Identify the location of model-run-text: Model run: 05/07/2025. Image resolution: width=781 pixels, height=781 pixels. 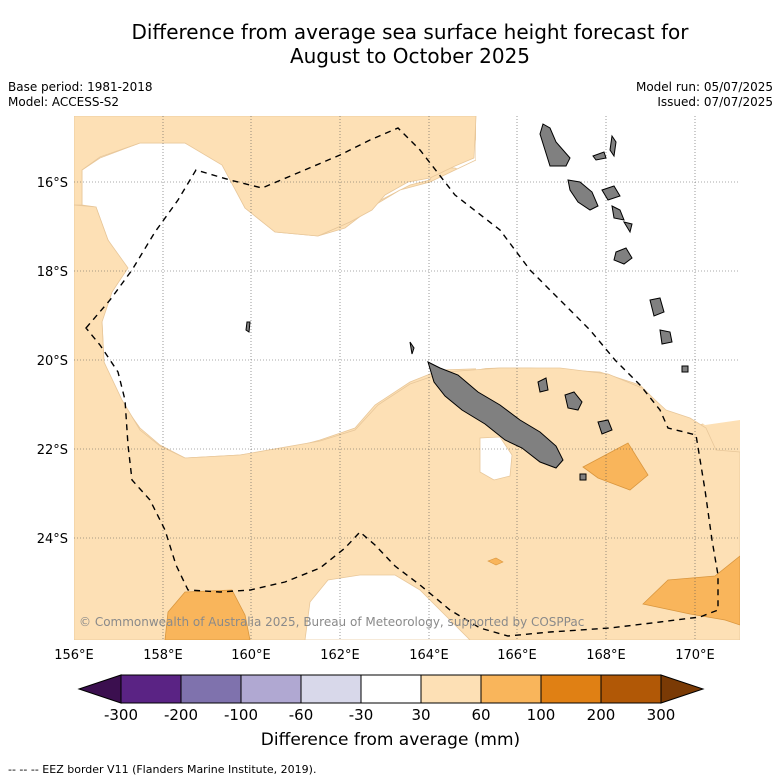
(704, 87).